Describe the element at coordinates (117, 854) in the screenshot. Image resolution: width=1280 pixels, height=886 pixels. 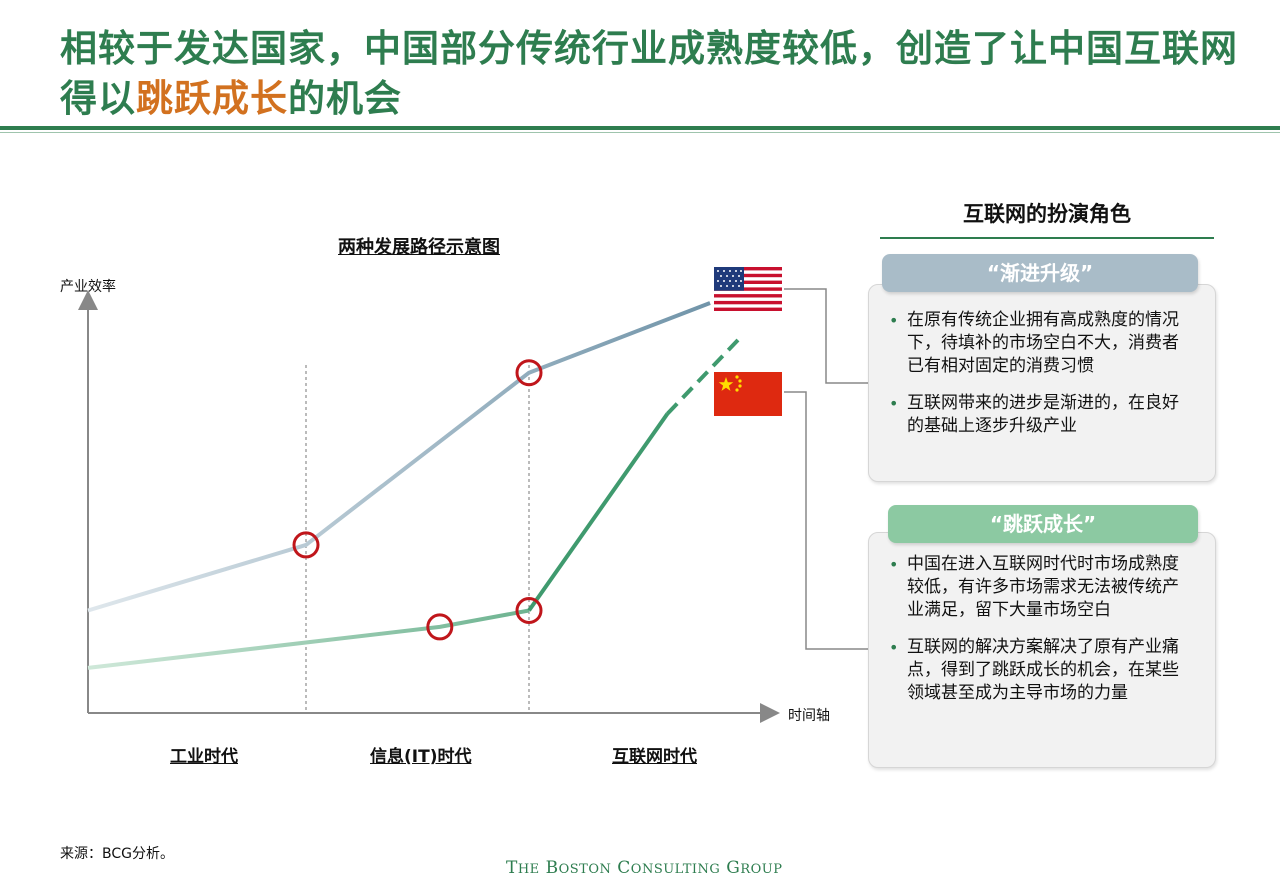
I see `source-note: 来源：BCG分析。` at that location.